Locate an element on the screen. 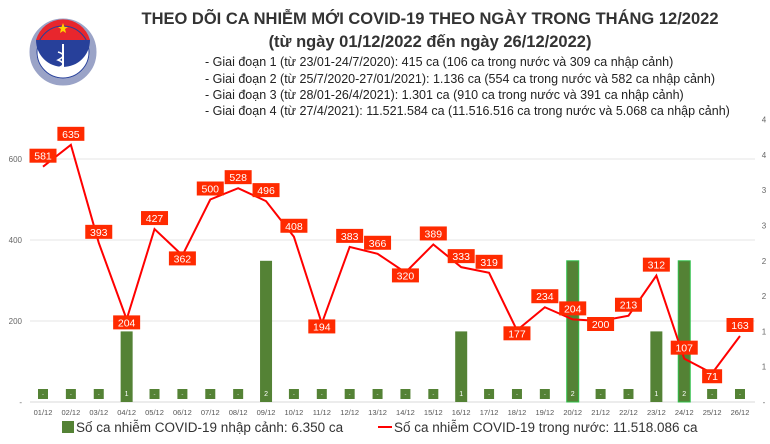 This screenshot has height=444, width=770. x-axis-label: 15/12 is located at coordinates (433, 412).